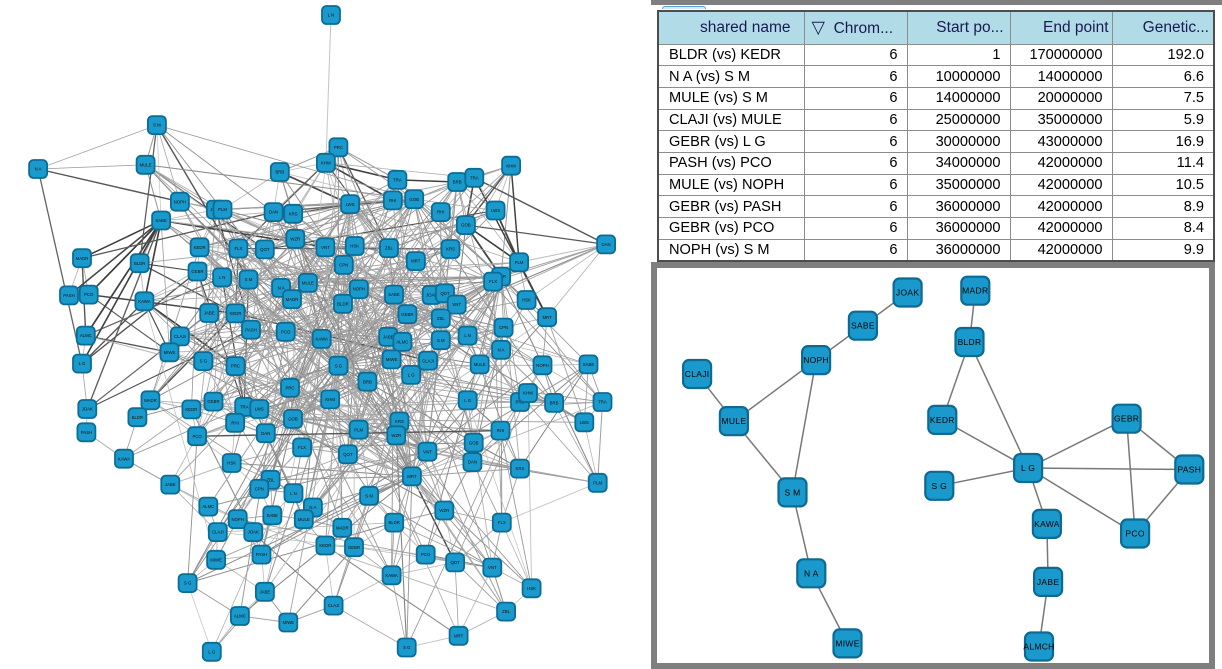 The width and height of the screenshot is (1222, 669). I want to click on svg-text: KHM, so click(330, 399).